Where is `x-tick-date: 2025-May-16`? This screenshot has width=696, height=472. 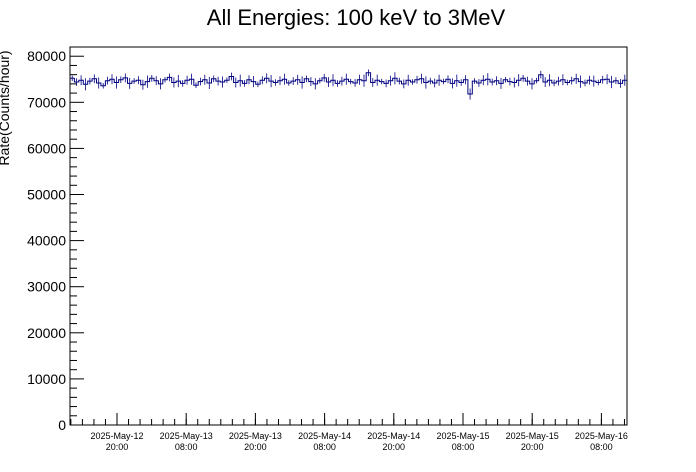
x-tick-date: 2025-May-16 is located at coordinates (601, 436).